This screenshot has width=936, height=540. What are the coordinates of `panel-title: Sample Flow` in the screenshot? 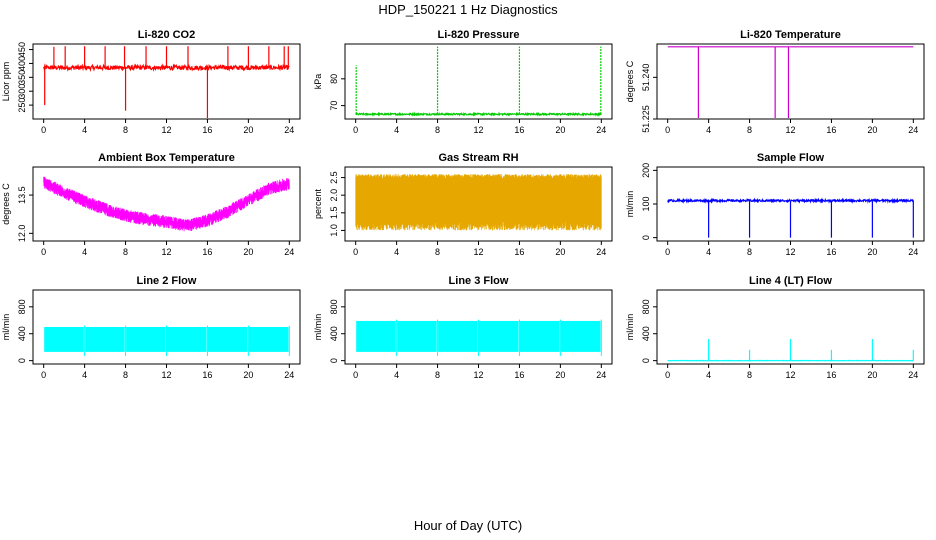 It's located at (791, 158).